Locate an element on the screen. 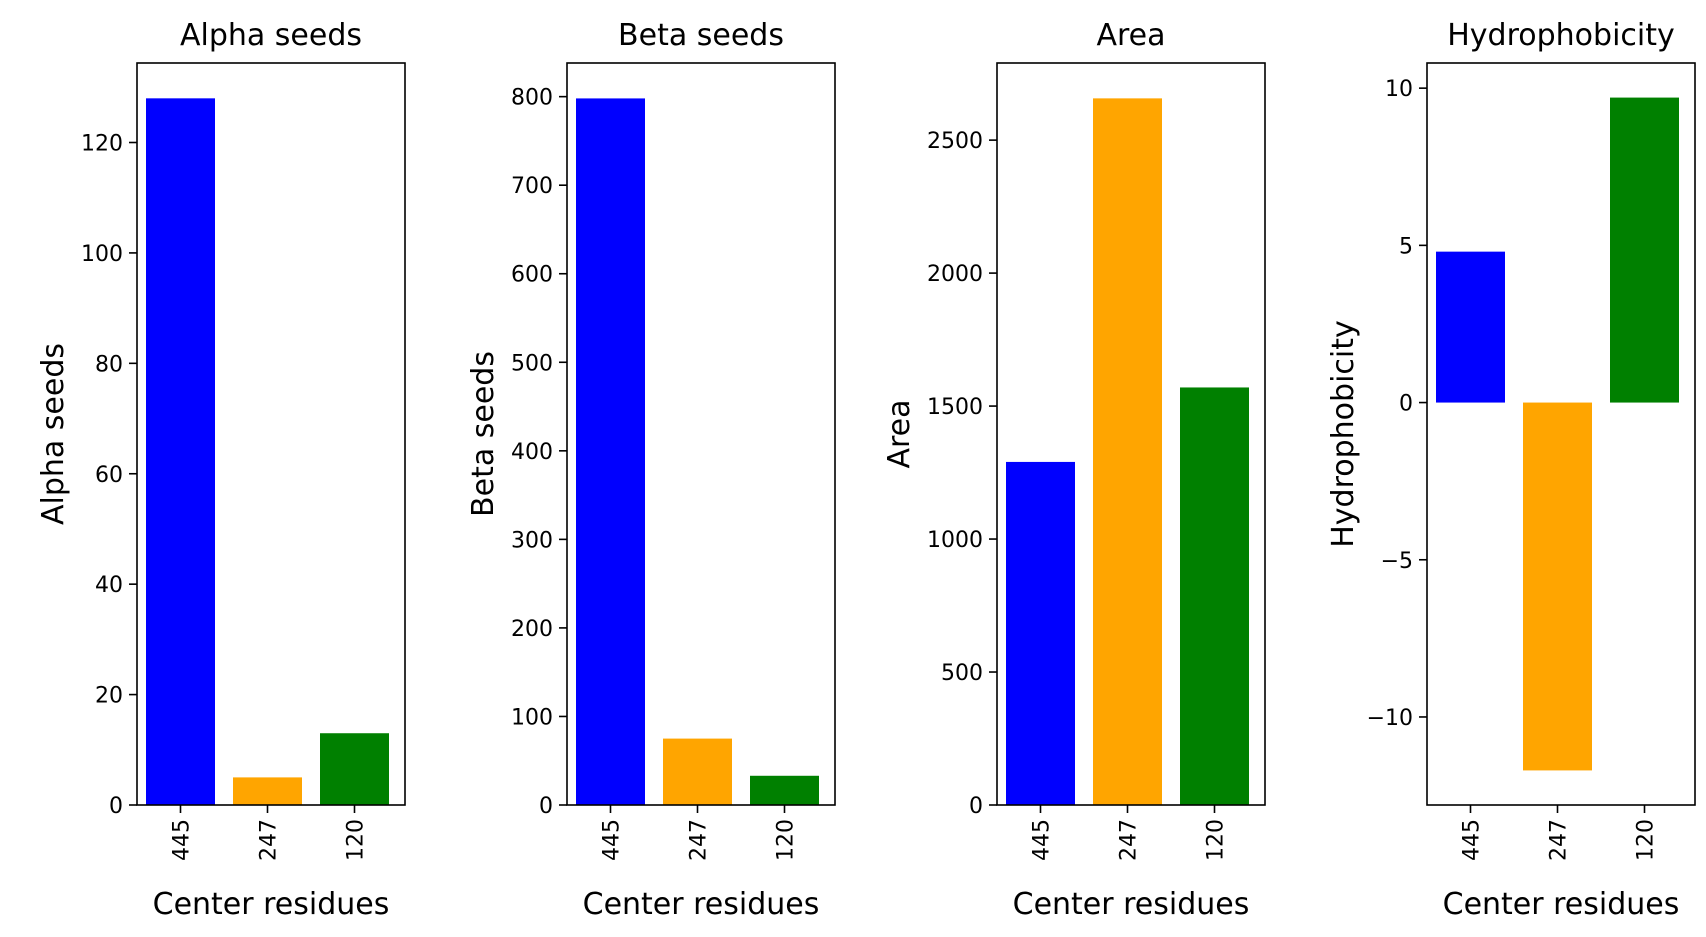 The height and width of the screenshot is (937, 1706). y-axis-label: Alpha seeds is located at coordinates (53, 434).